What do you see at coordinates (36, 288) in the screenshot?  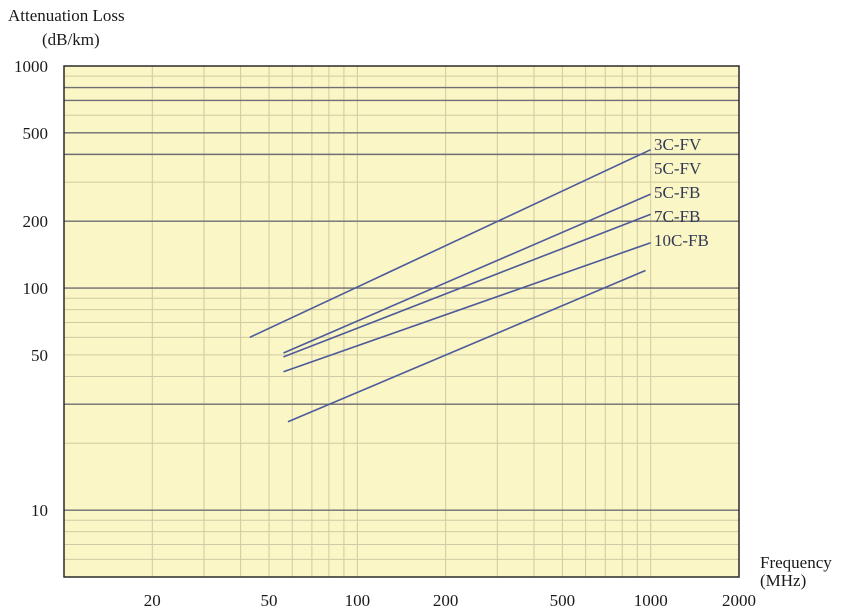 I see `y-tick-label: 100` at bounding box center [36, 288].